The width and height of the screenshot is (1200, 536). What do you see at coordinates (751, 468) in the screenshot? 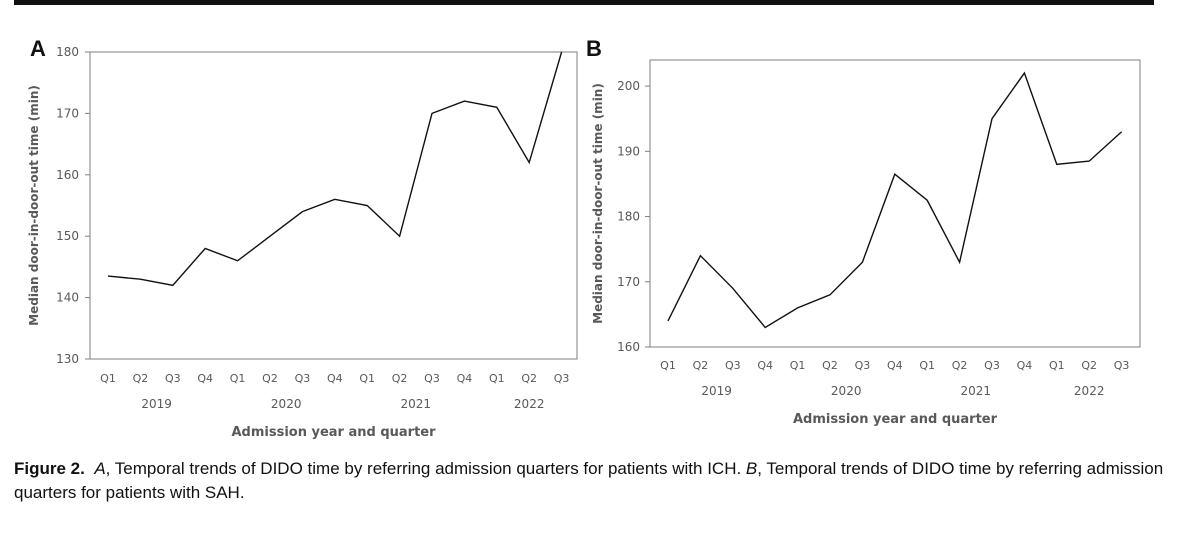
I see `caption-panel-b-ref: B` at bounding box center [751, 468].